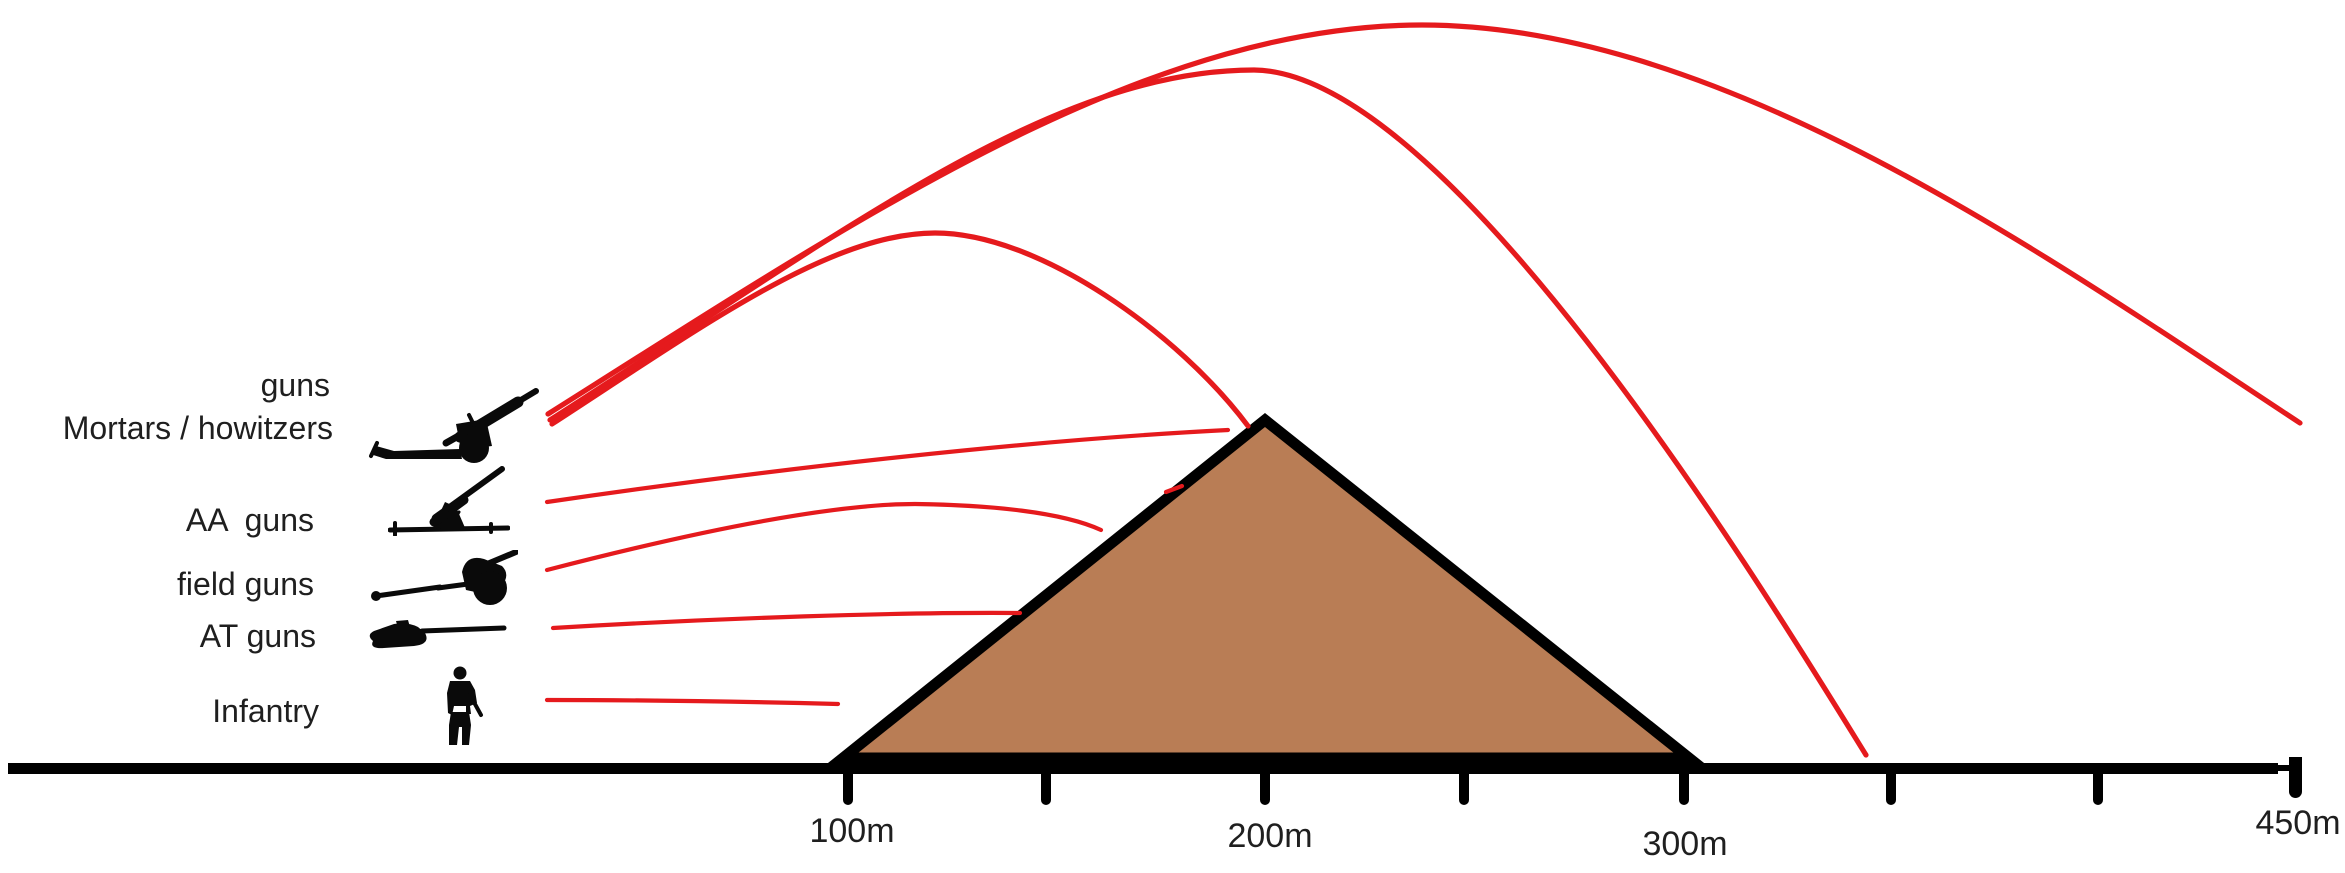 This screenshot has width=2345, height=873. What do you see at coordinates (245, 584) in the screenshot?
I see `label-field-guns: field guns` at bounding box center [245, 584].